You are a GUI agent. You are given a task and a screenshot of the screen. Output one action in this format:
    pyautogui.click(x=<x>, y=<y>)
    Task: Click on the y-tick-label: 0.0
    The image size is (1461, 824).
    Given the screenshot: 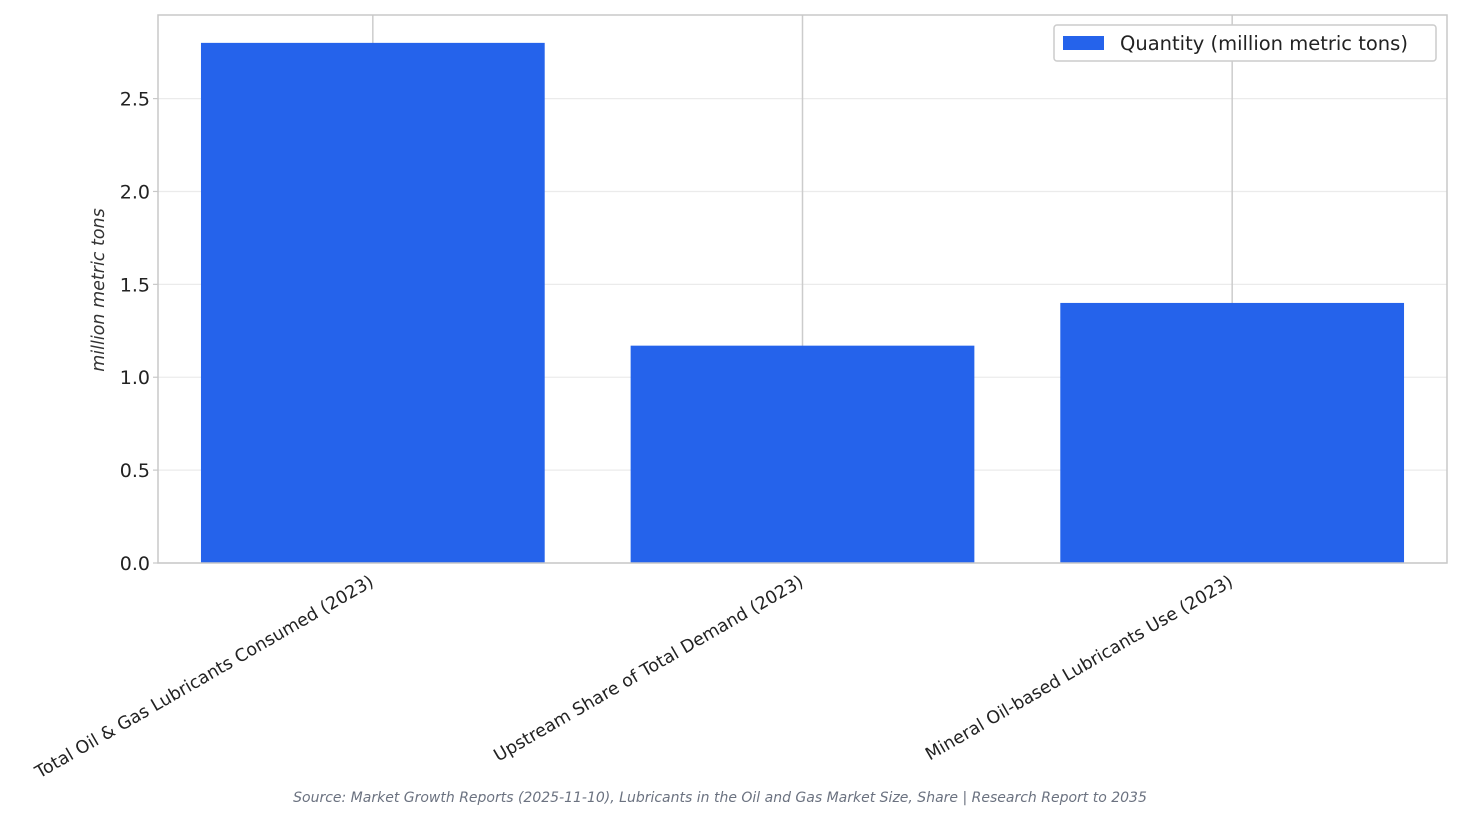 What is the action you would take?
    pyautogui.click(x=135, y=564)
    